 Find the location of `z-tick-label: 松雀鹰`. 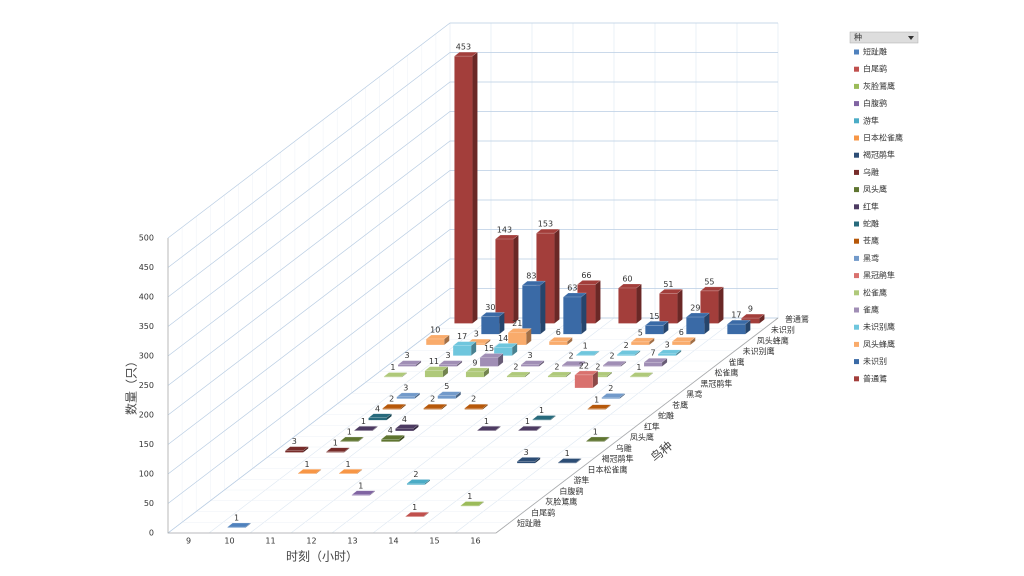

z-tick-label: 松雀鹰 is located at coordinates (726, 373).